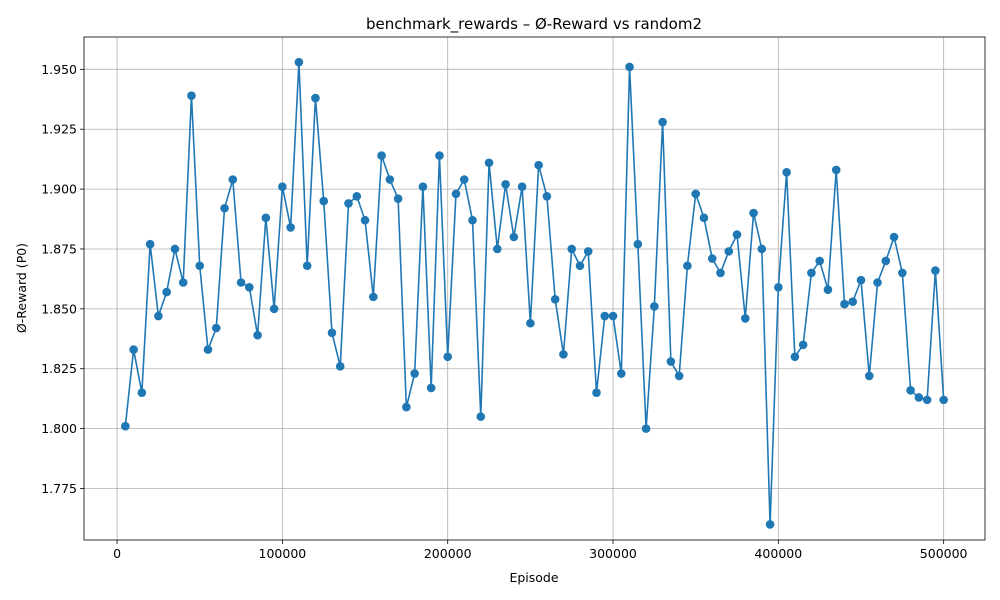  Describe the element at coordinates (62, 279) in the screenshot. I see `y-axis: 1.775 1.800 1.825 1.850 1.875 1.900 1.925 1.950` at that location.